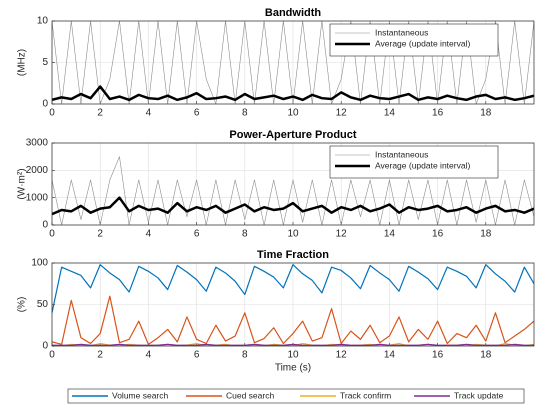 This screenshot has height=420, width=560. I want to click on chart-title: Bandwidth, so click(293, 13).